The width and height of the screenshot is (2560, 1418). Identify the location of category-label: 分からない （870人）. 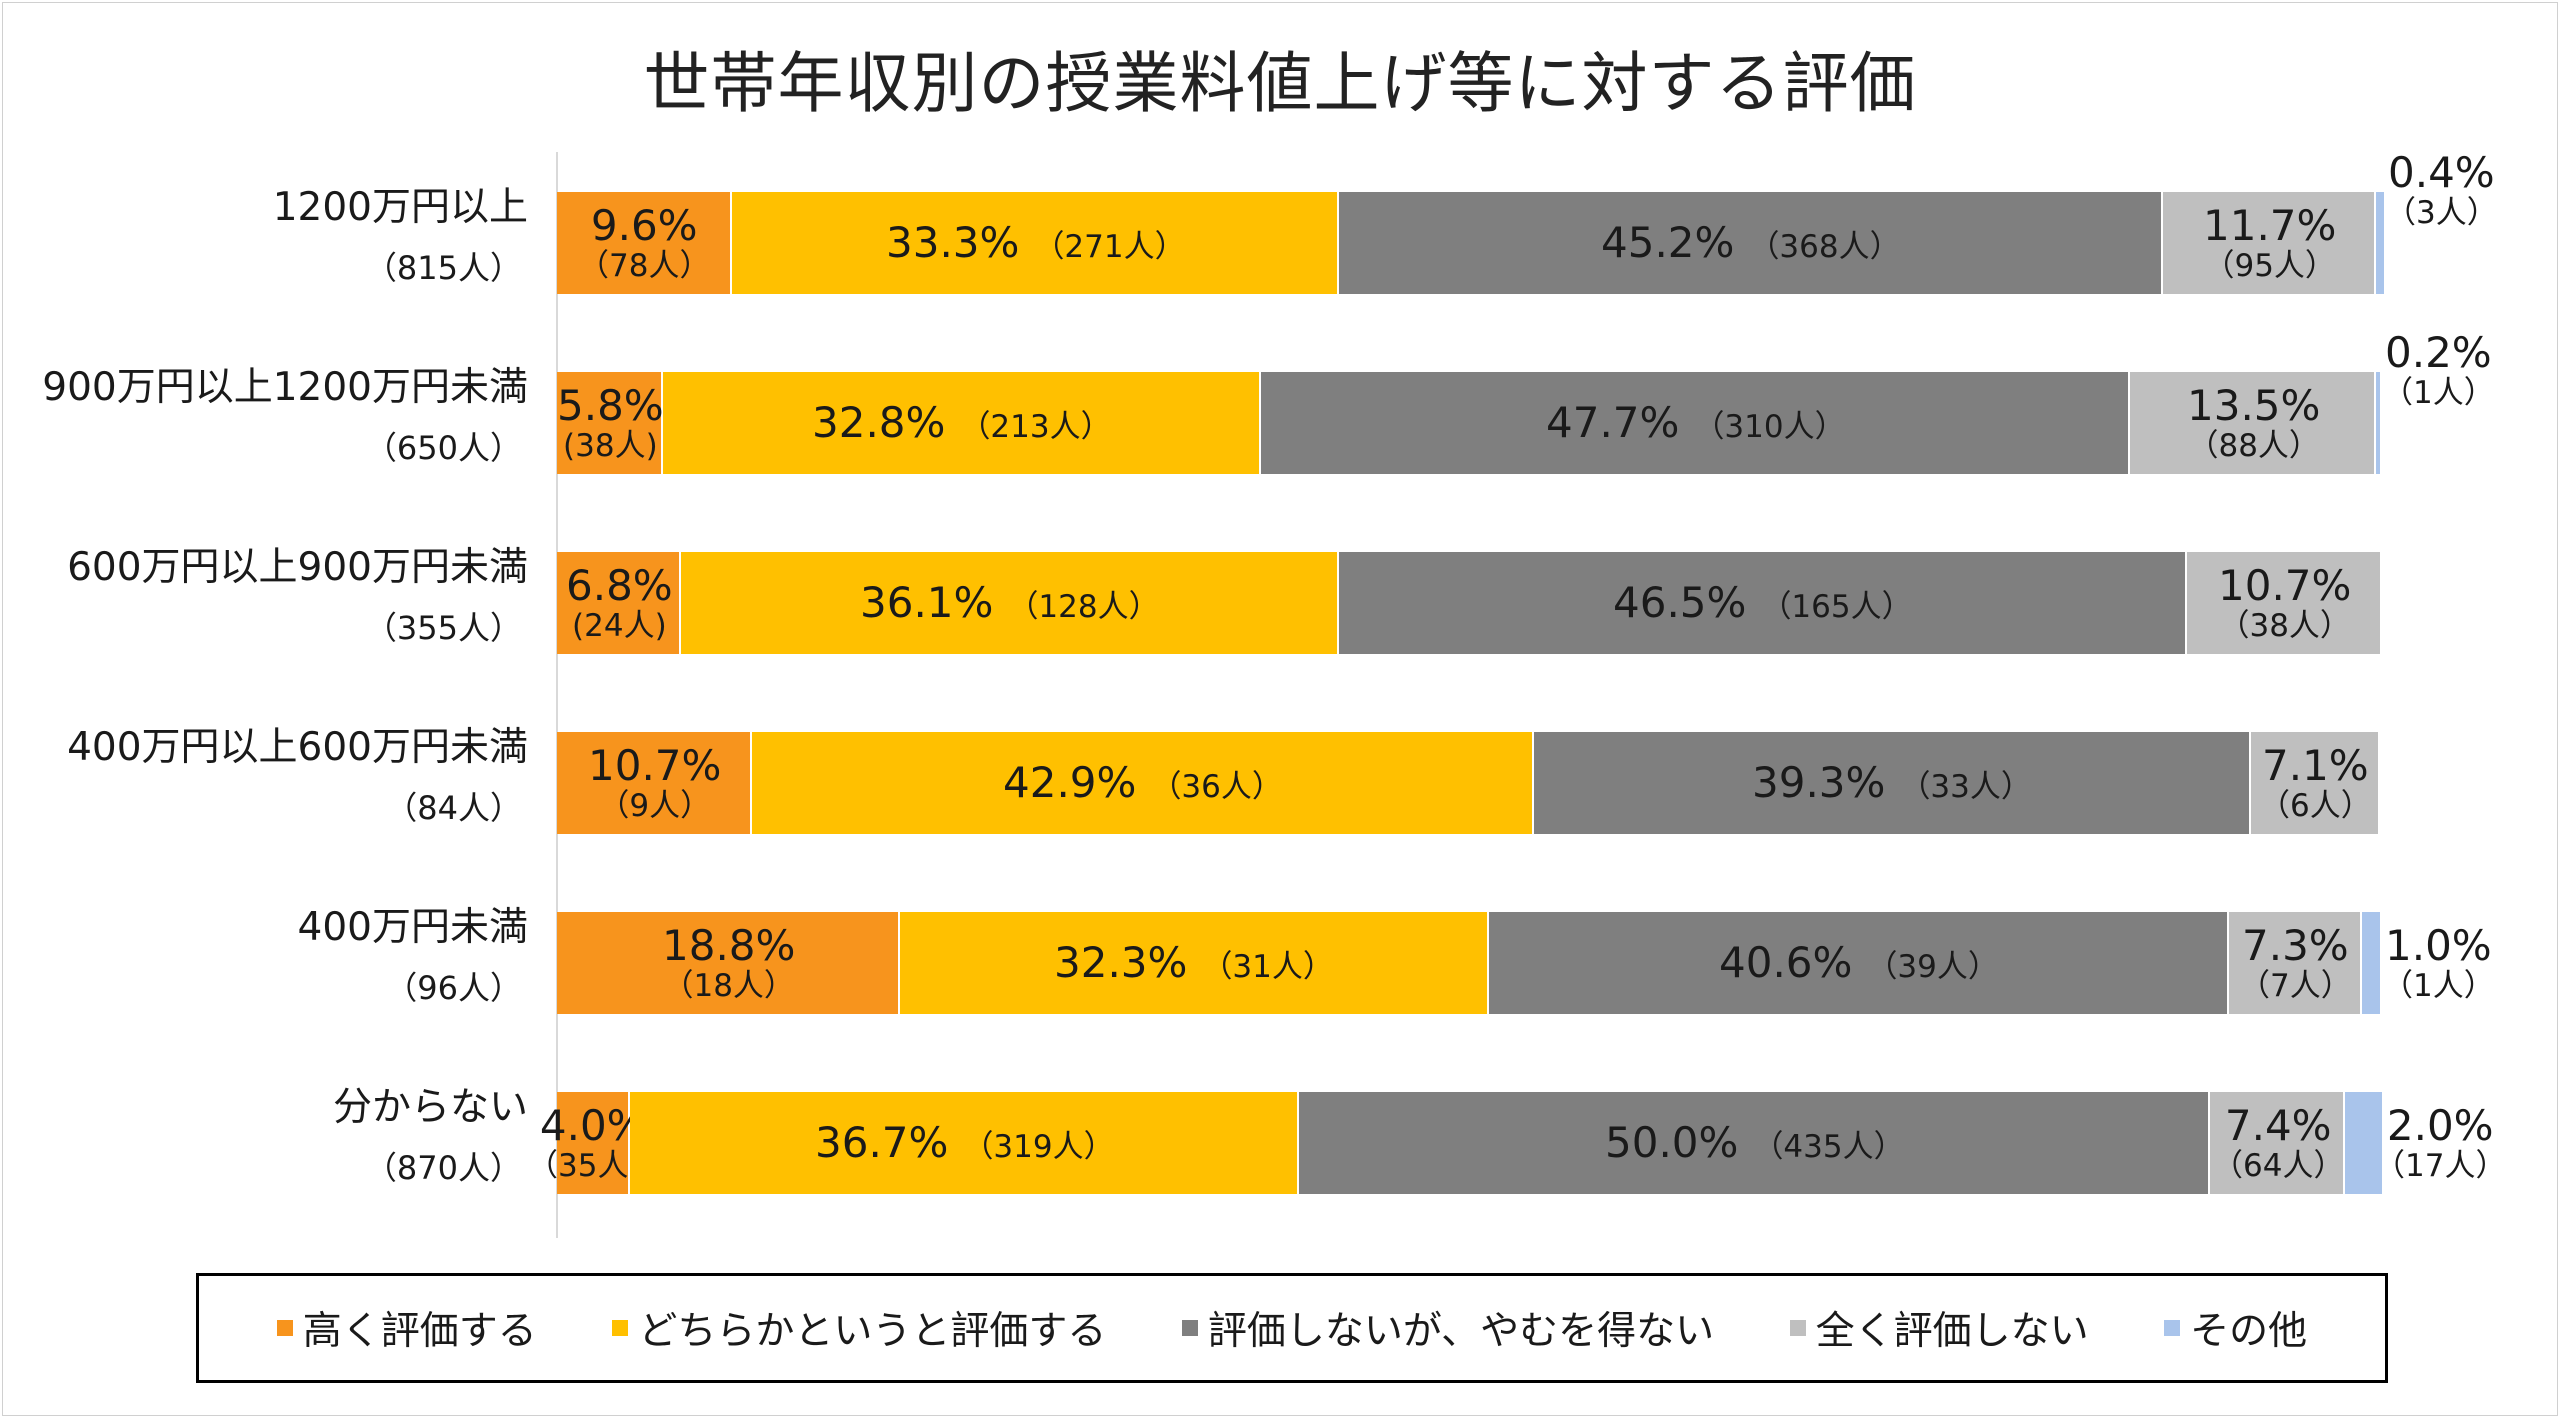
(268, 1137).